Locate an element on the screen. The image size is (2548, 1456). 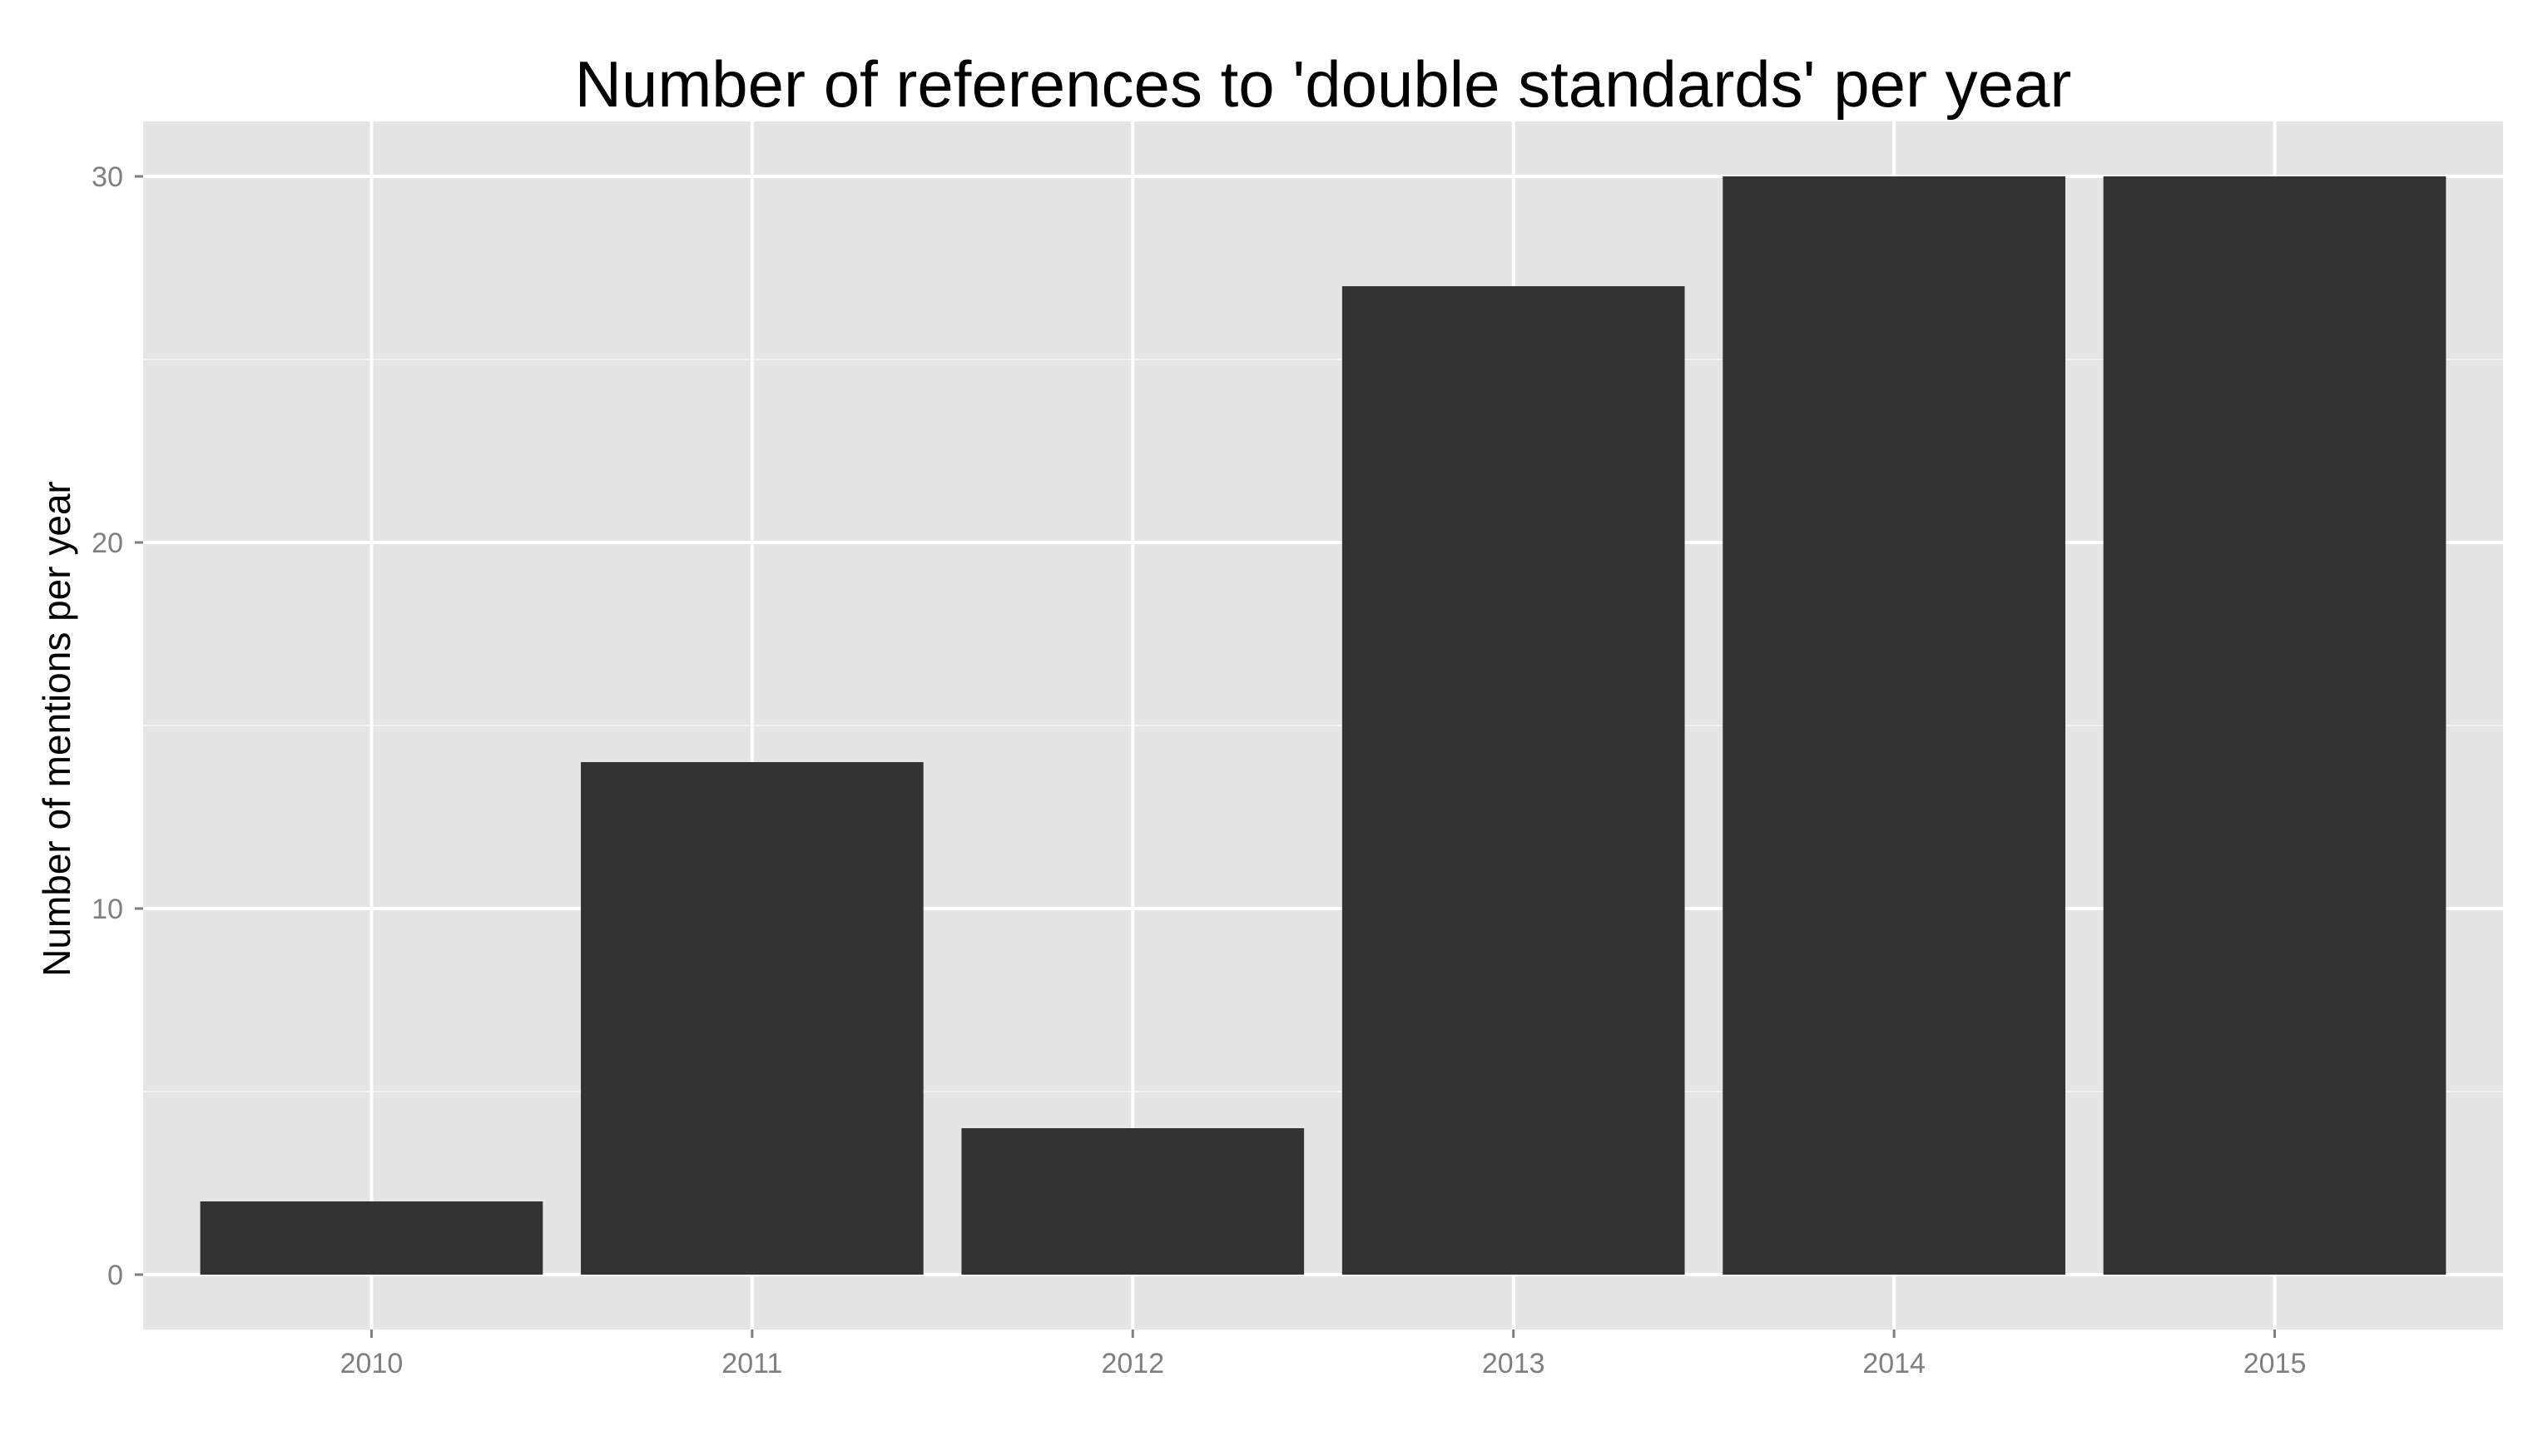
x-tick-label: 2013 is located at coordinates (1514, 1363).